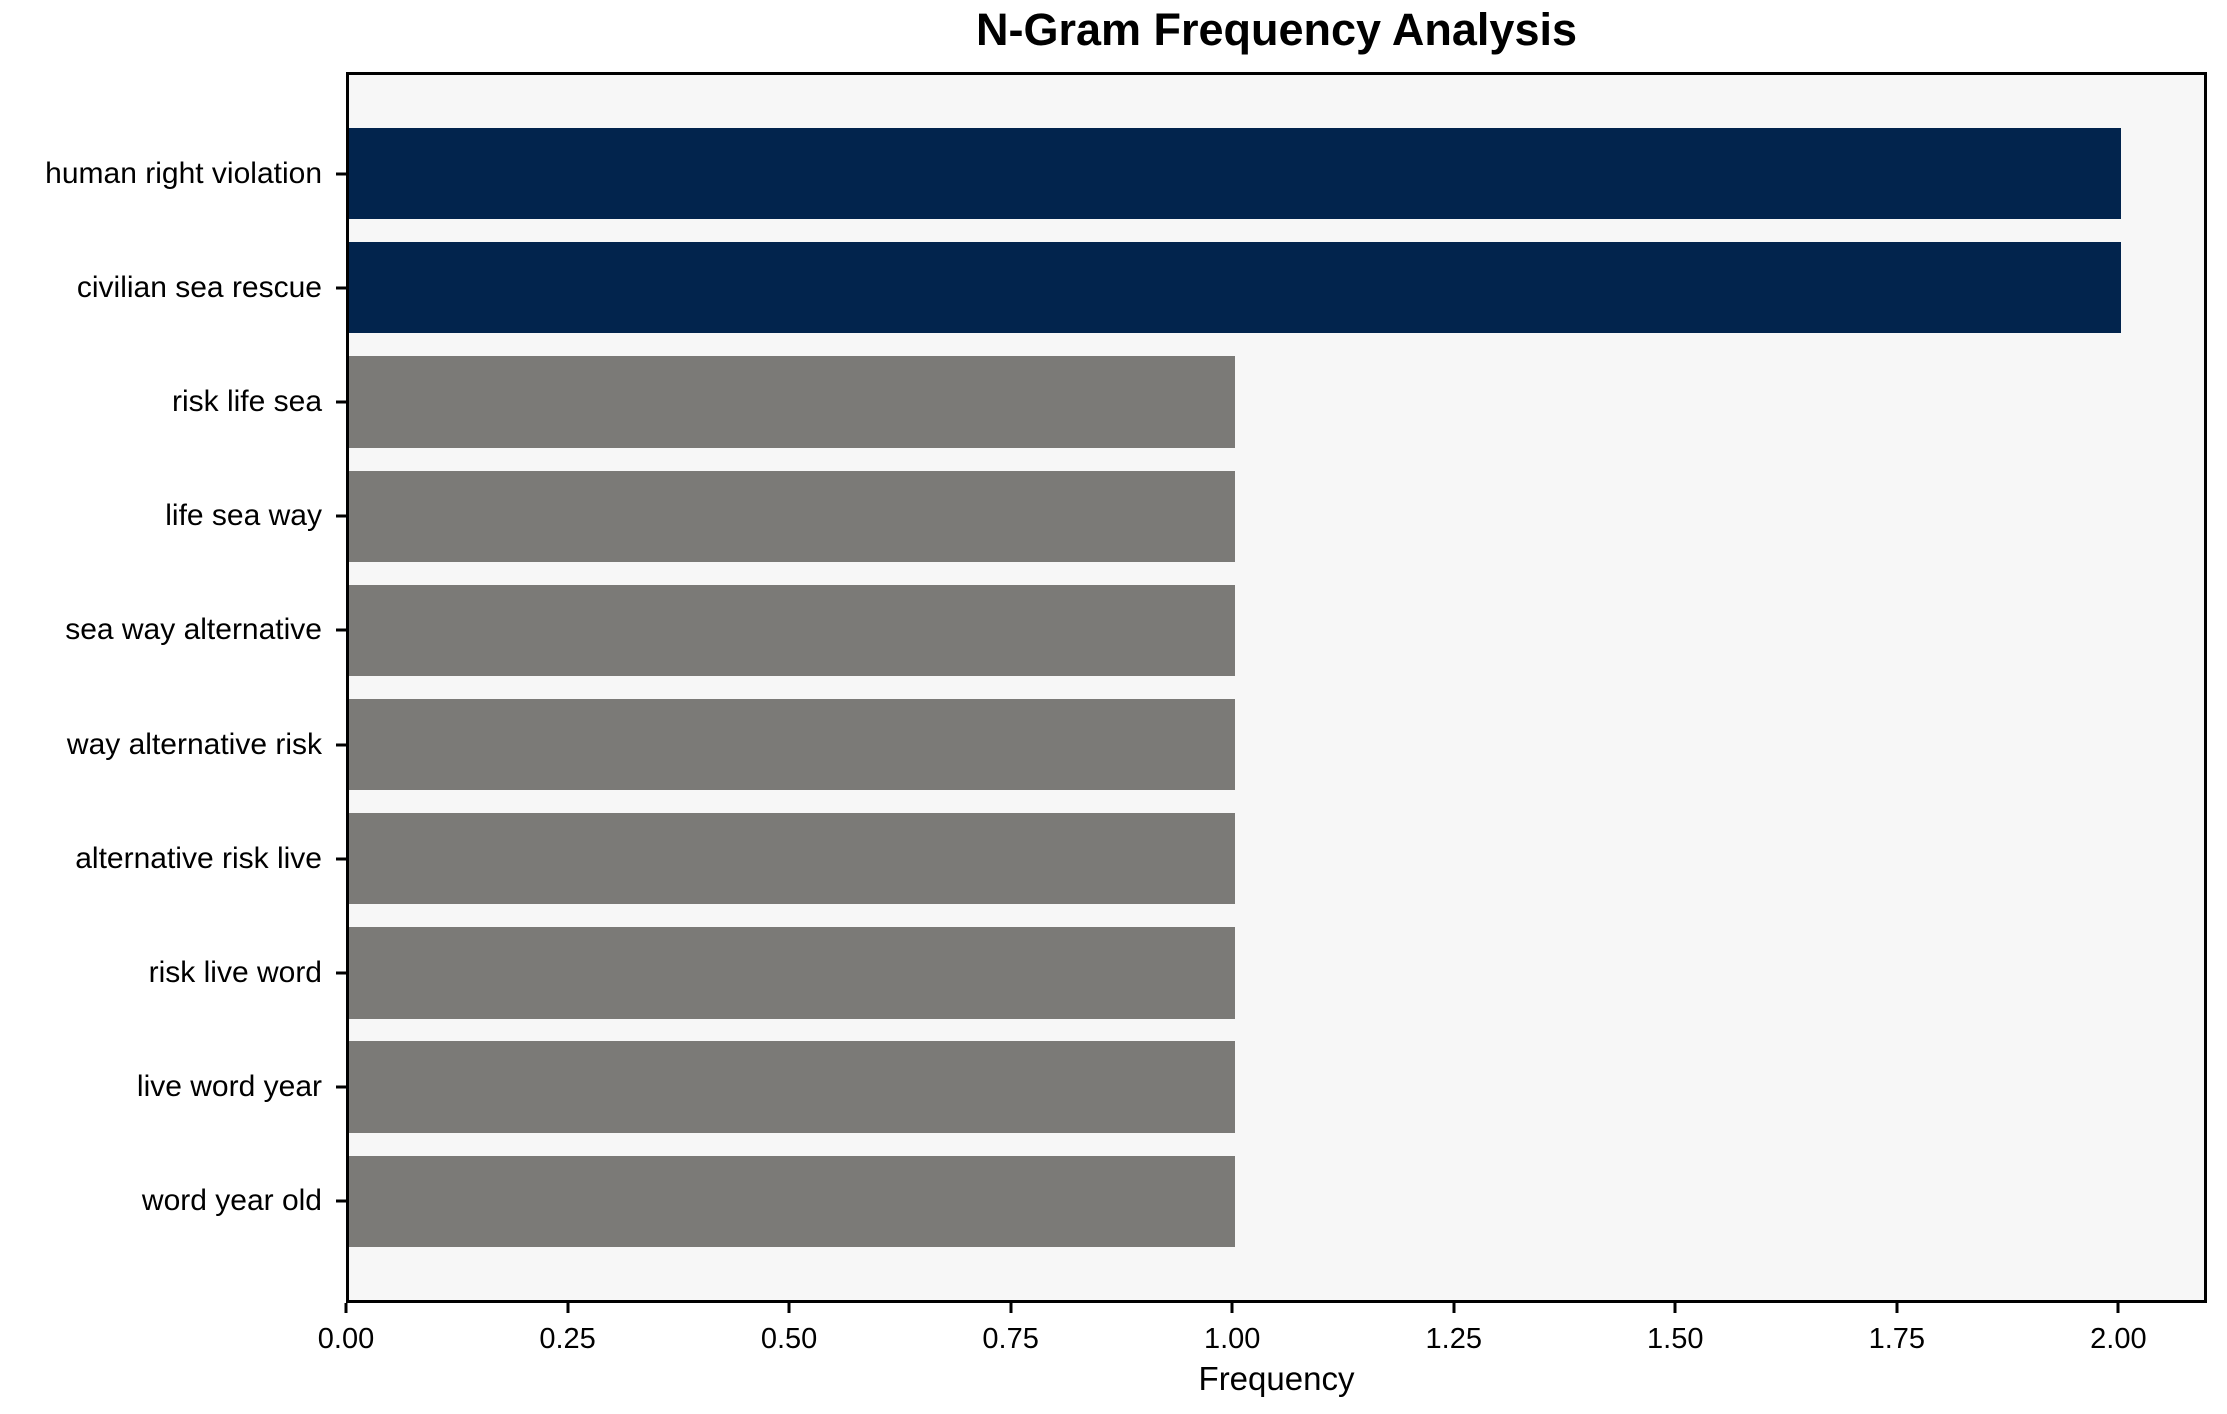 Image resolution: width=2227 pixels, height=1414 pixels. Describe the element at coordinates (1675, 1339) in the screenshot. I see `x-tick-label: 1.50` at that location.